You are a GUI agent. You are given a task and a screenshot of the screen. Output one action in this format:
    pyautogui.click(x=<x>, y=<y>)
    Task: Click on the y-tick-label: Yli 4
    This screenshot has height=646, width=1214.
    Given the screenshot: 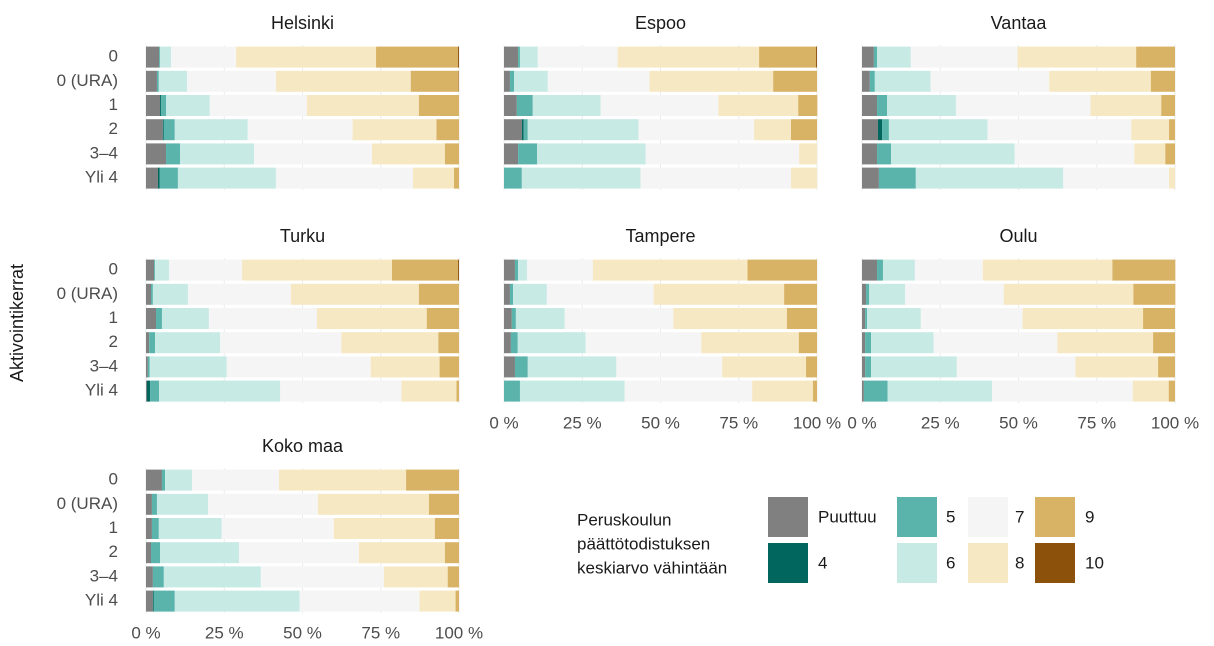 What is the action you would take?
    pyautogui.click(x=101, y=177)
    